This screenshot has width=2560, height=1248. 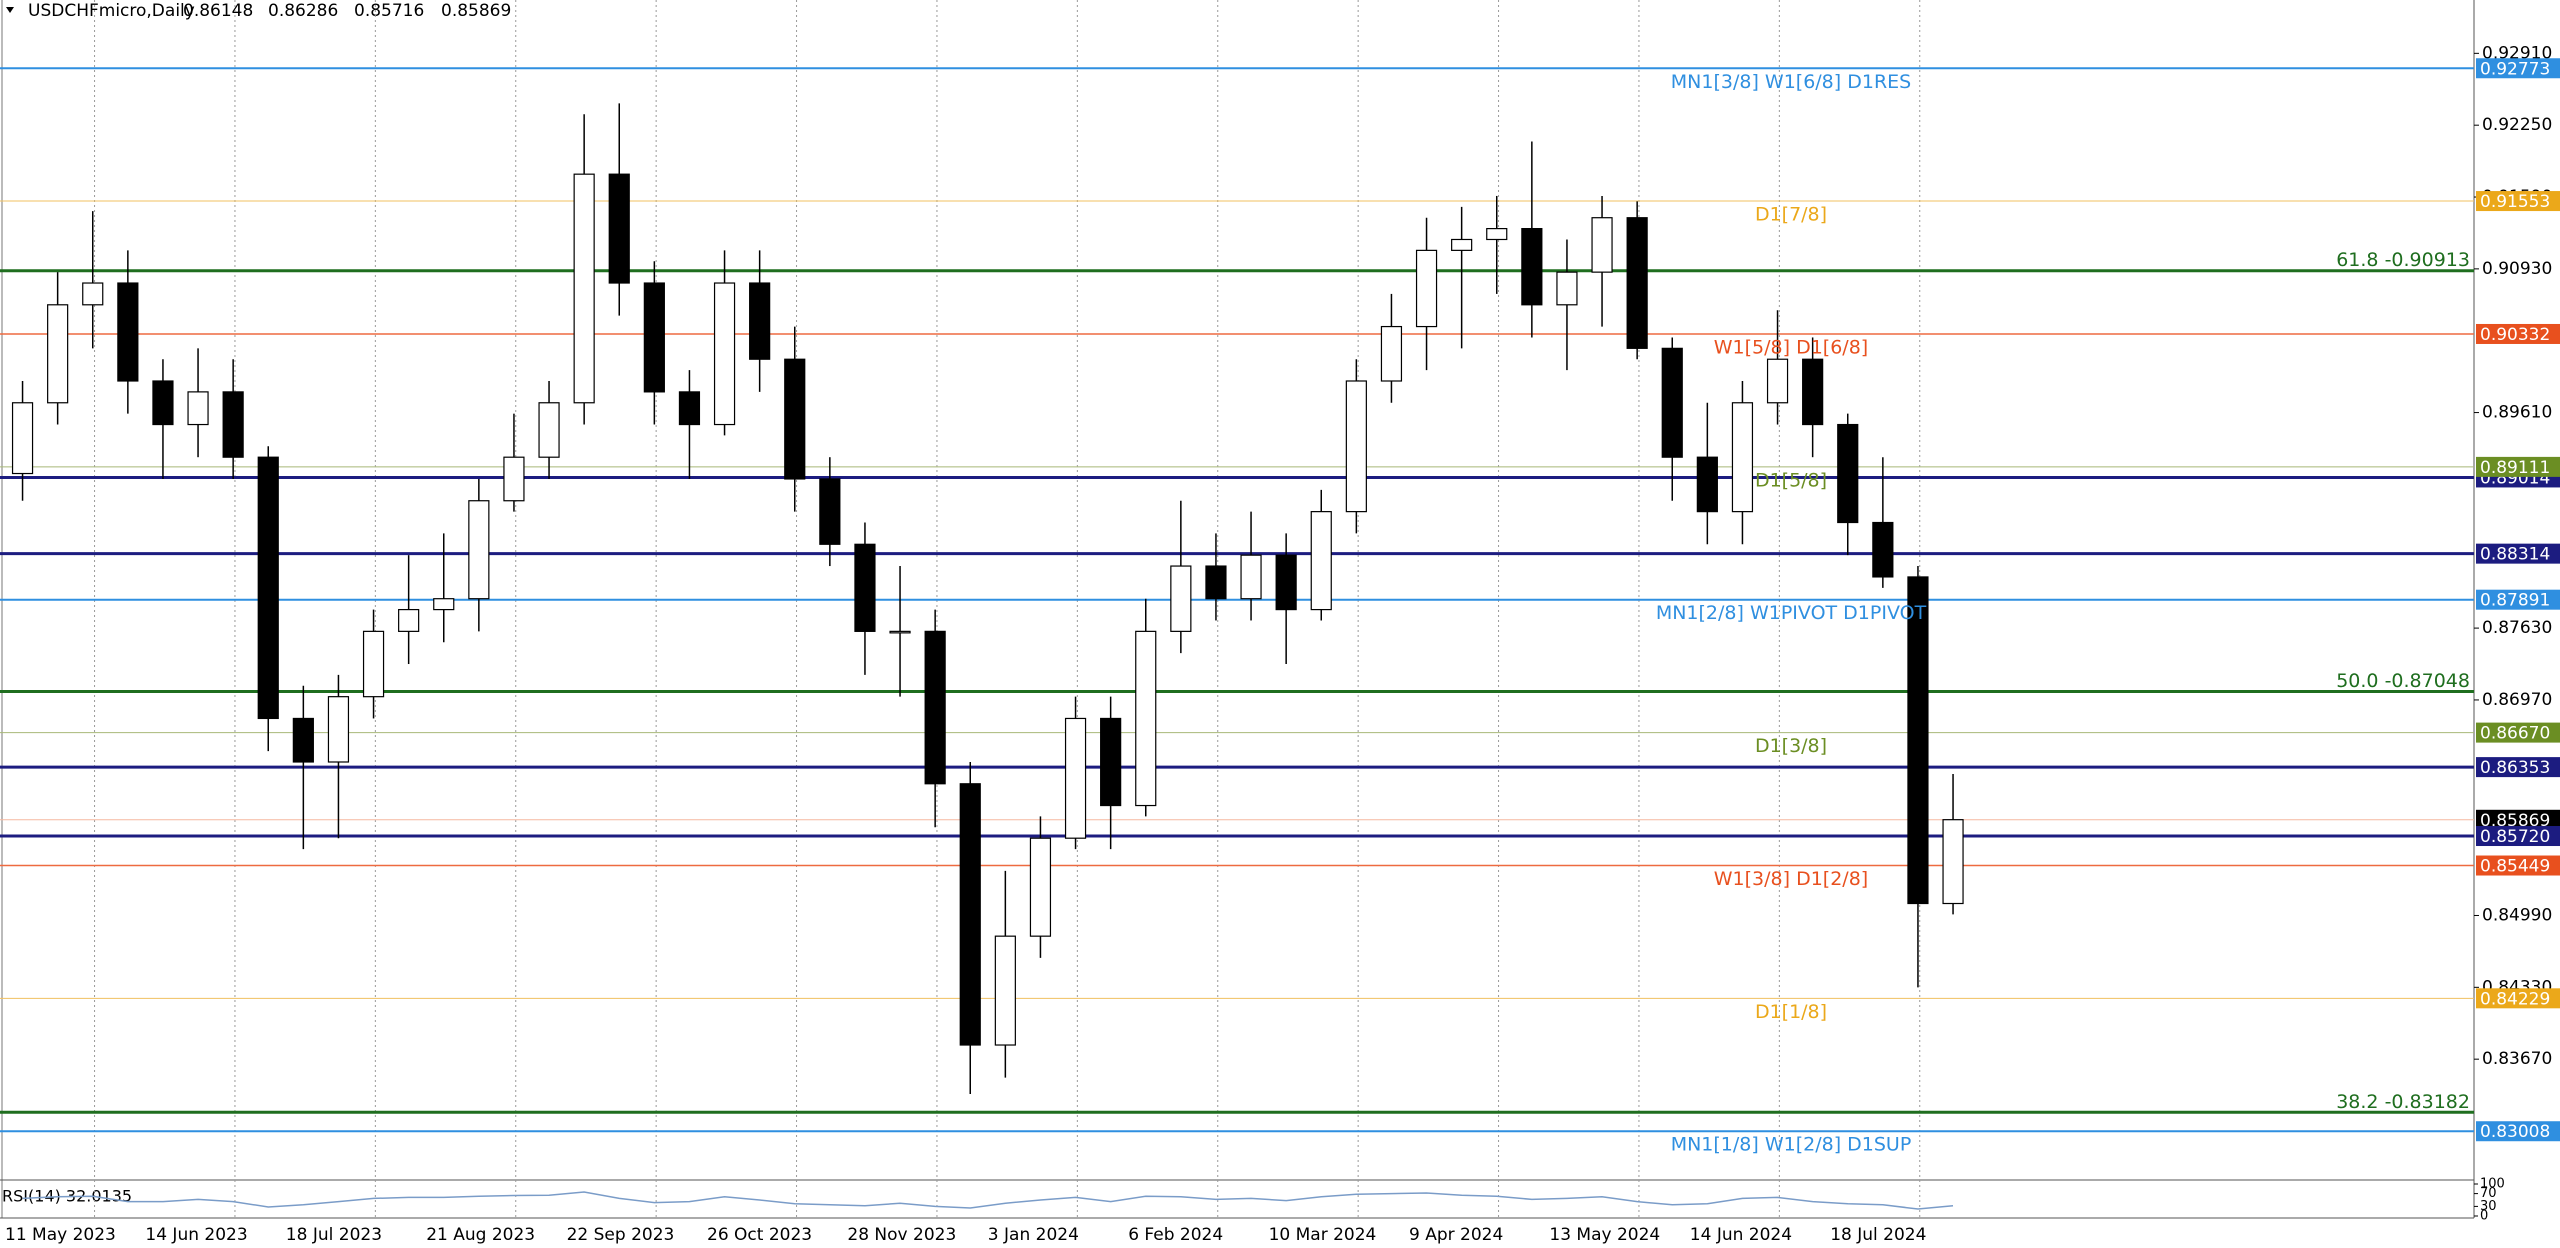 What do you see at coordinates (476, 11) in the screenshot?
I see `header-value: 0.85869` at bounding box center [476, 11].